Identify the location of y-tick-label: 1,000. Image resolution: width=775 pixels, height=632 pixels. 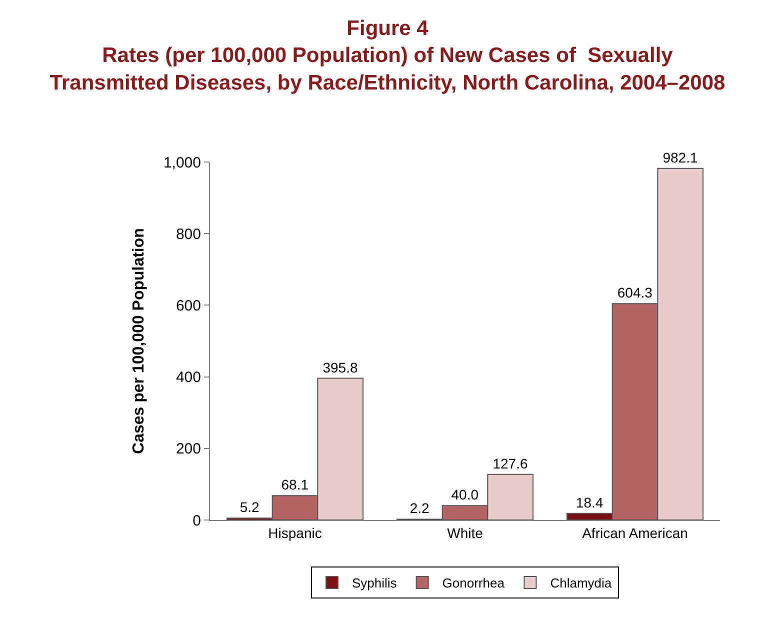
(182, 163).